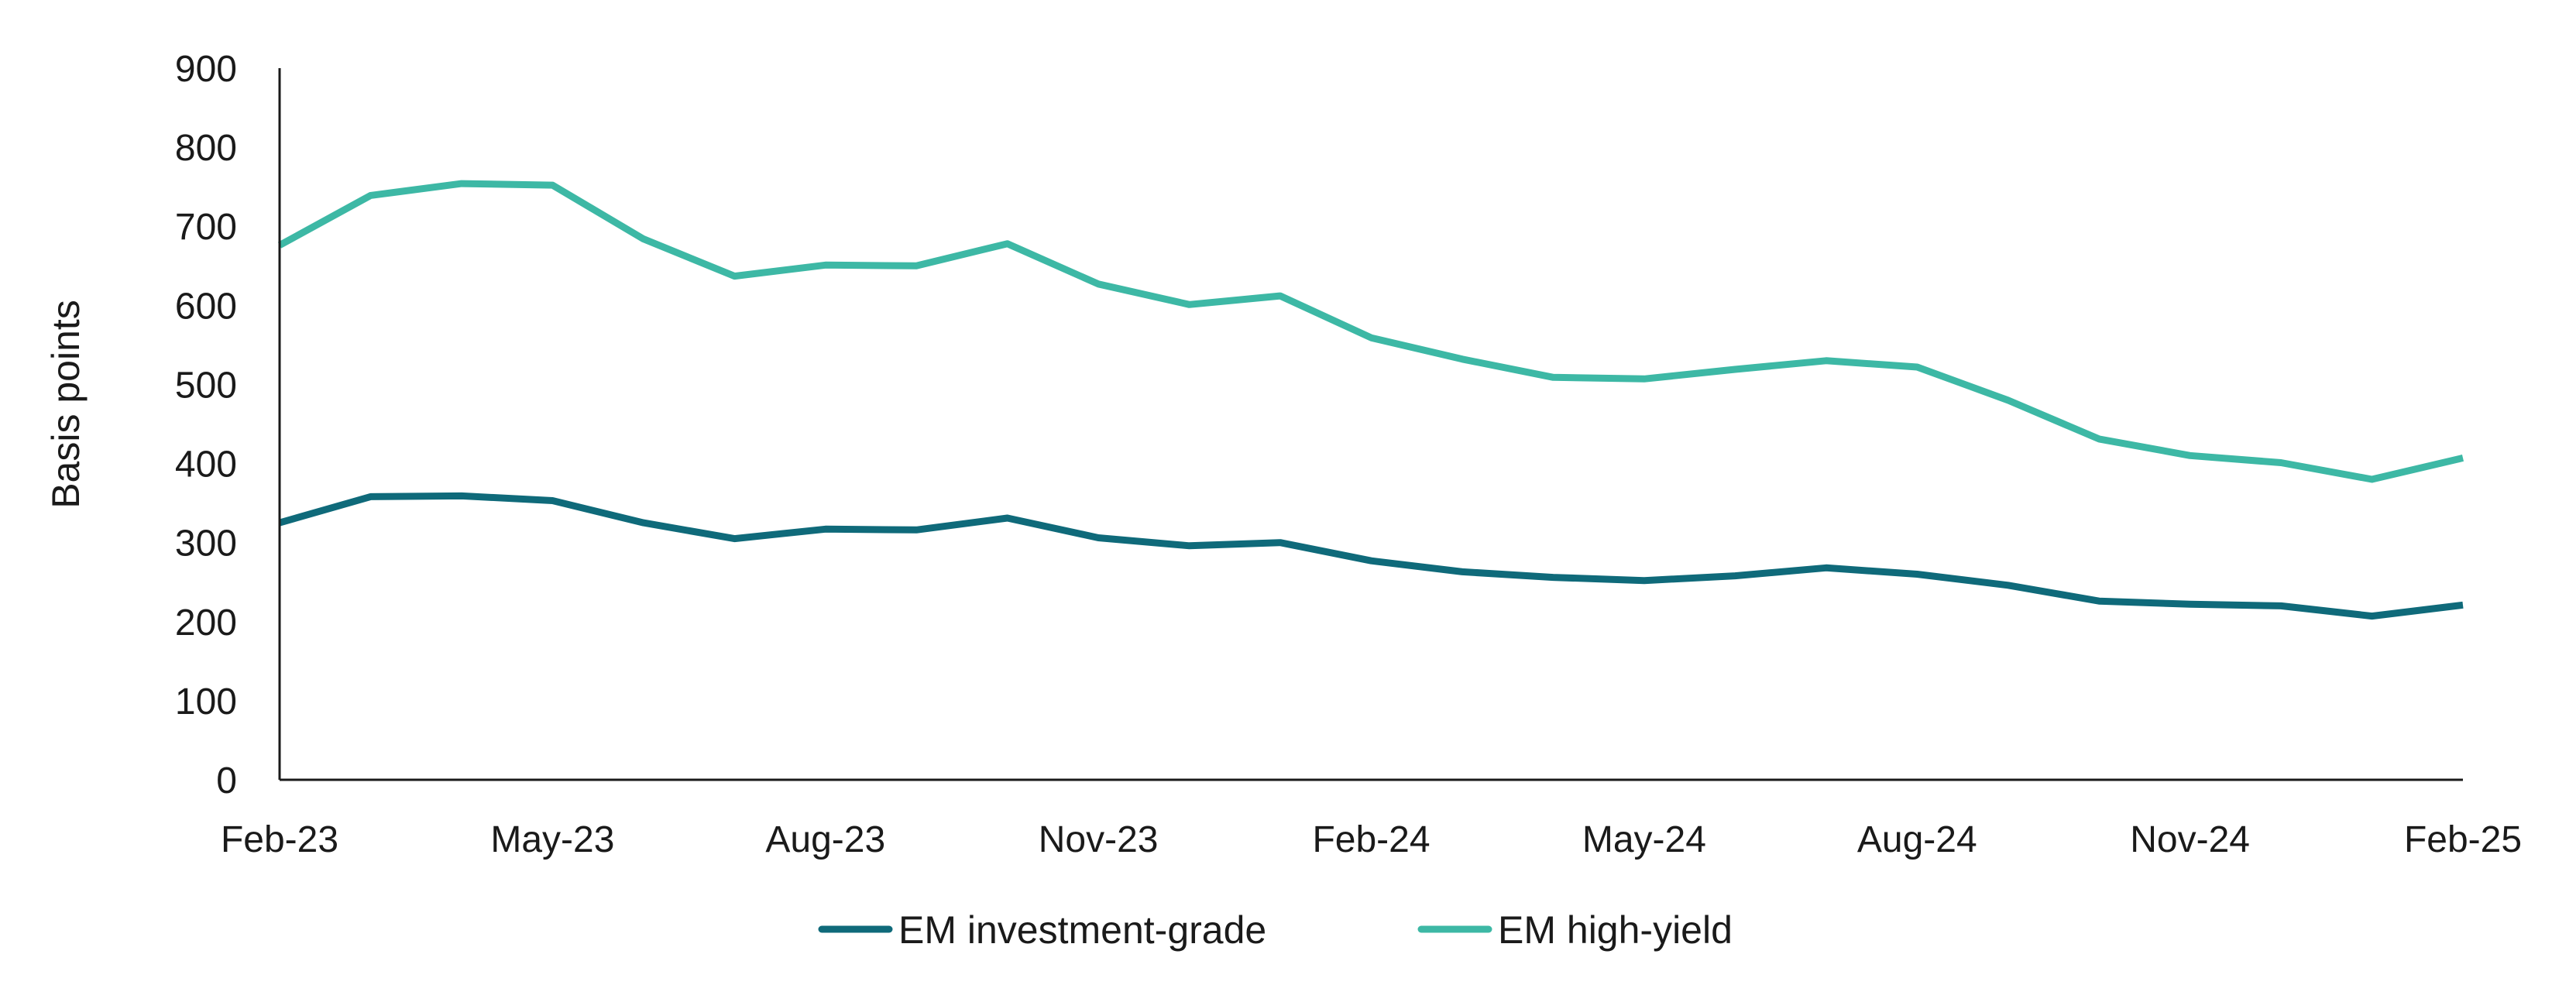 The width and height of the screenshot is (2576, 985). Describe the element at coordinates (66, 404) in the screenshot. I see `y-axis-title: Basis points` at that location.